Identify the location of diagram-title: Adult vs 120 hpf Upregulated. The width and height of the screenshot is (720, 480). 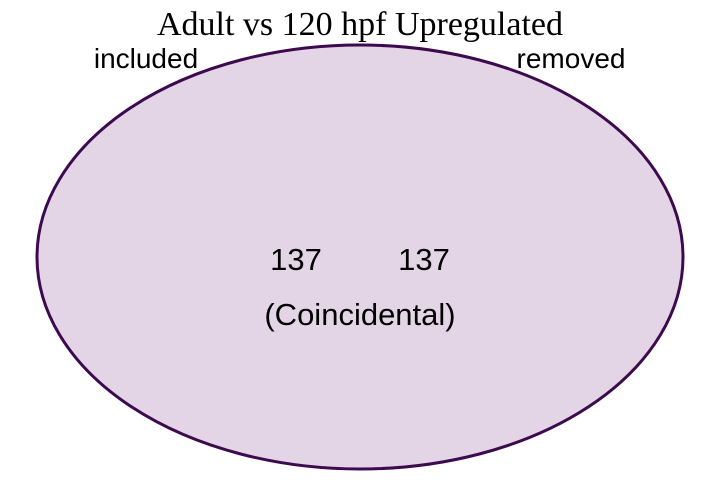
(360, 24).